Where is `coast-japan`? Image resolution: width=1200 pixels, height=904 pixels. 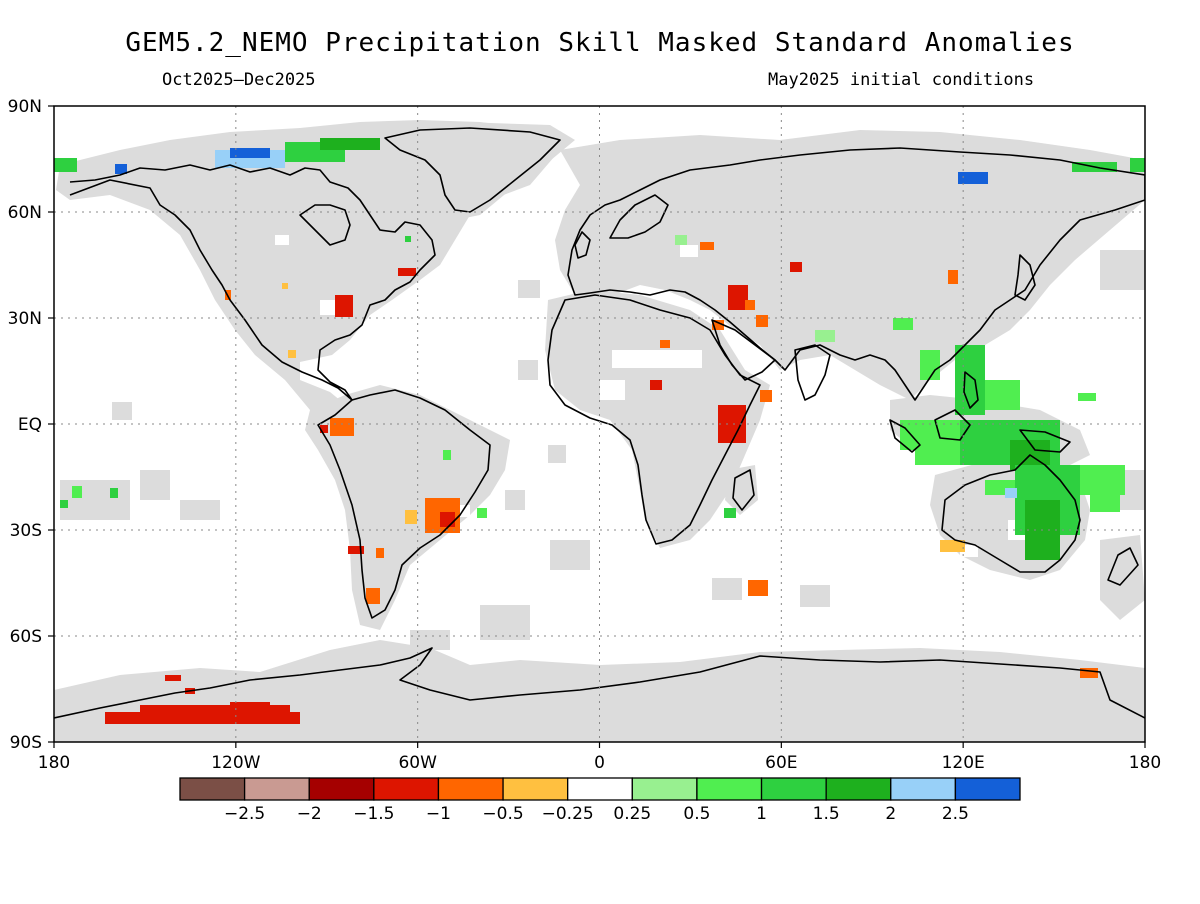
coast-japan is located at coordinates (1025, 277).